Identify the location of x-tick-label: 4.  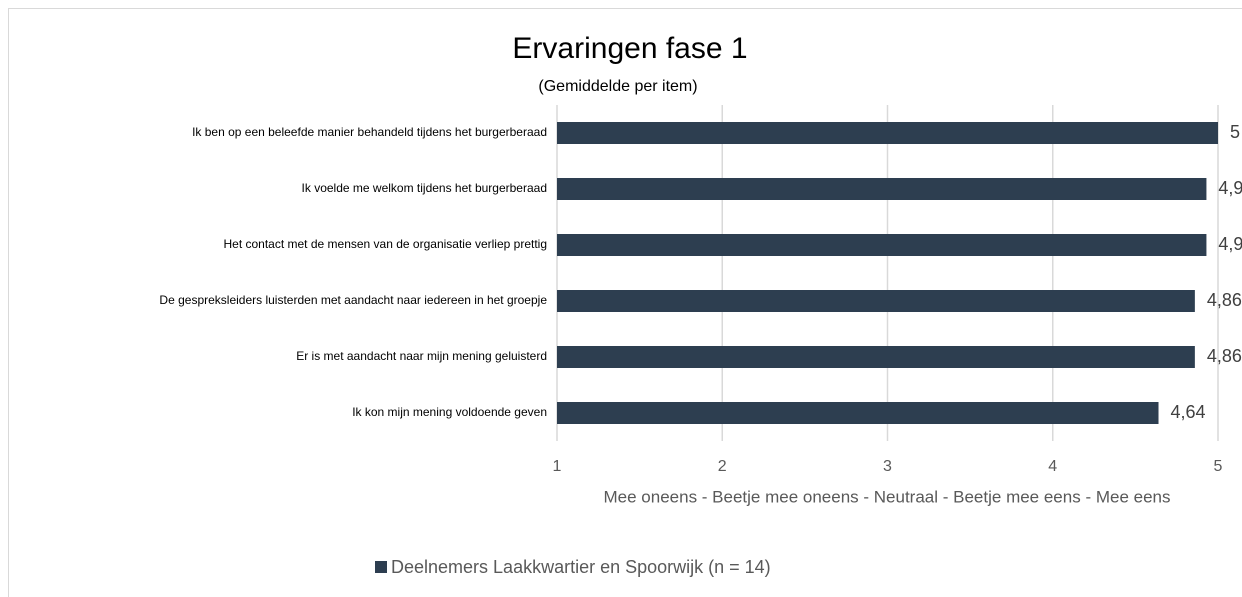
(1052, 466).